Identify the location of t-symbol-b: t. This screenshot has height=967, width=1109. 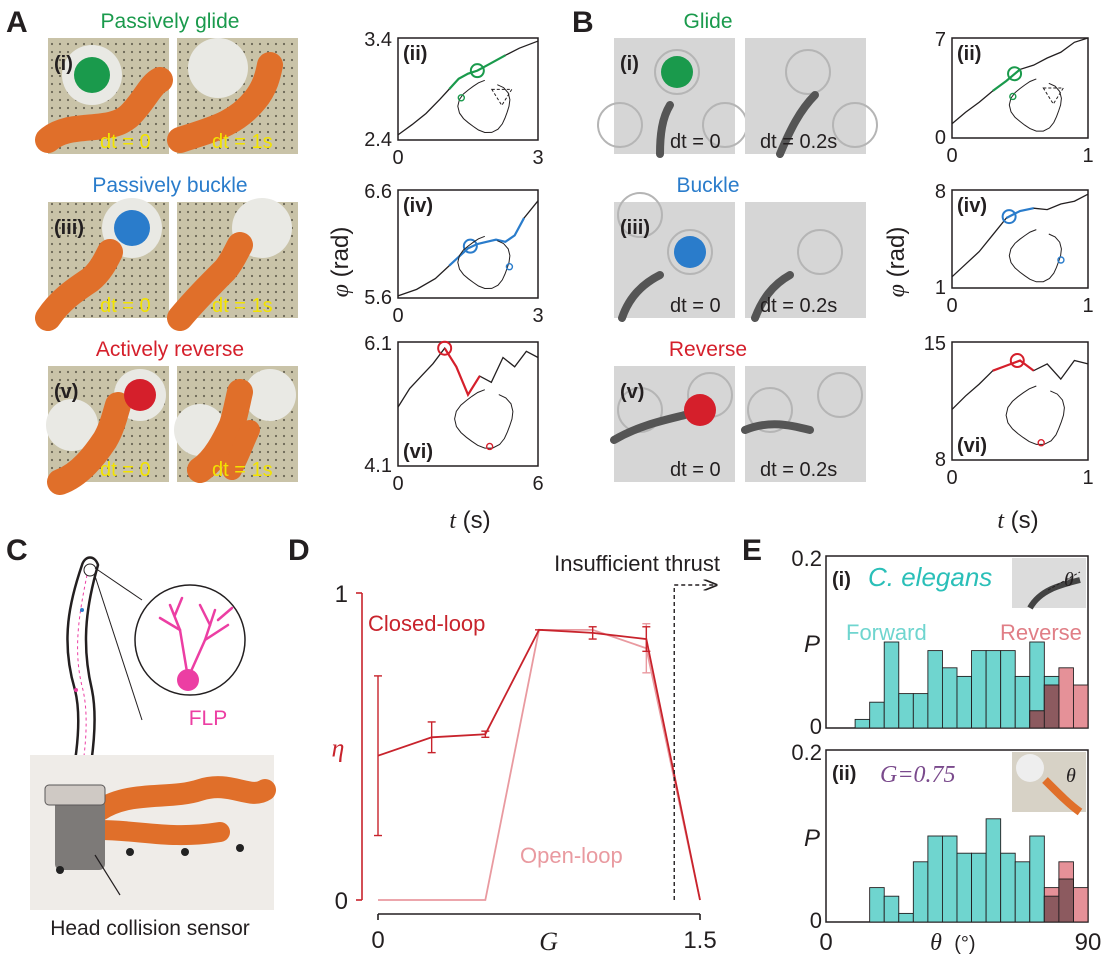
(1001, 521).